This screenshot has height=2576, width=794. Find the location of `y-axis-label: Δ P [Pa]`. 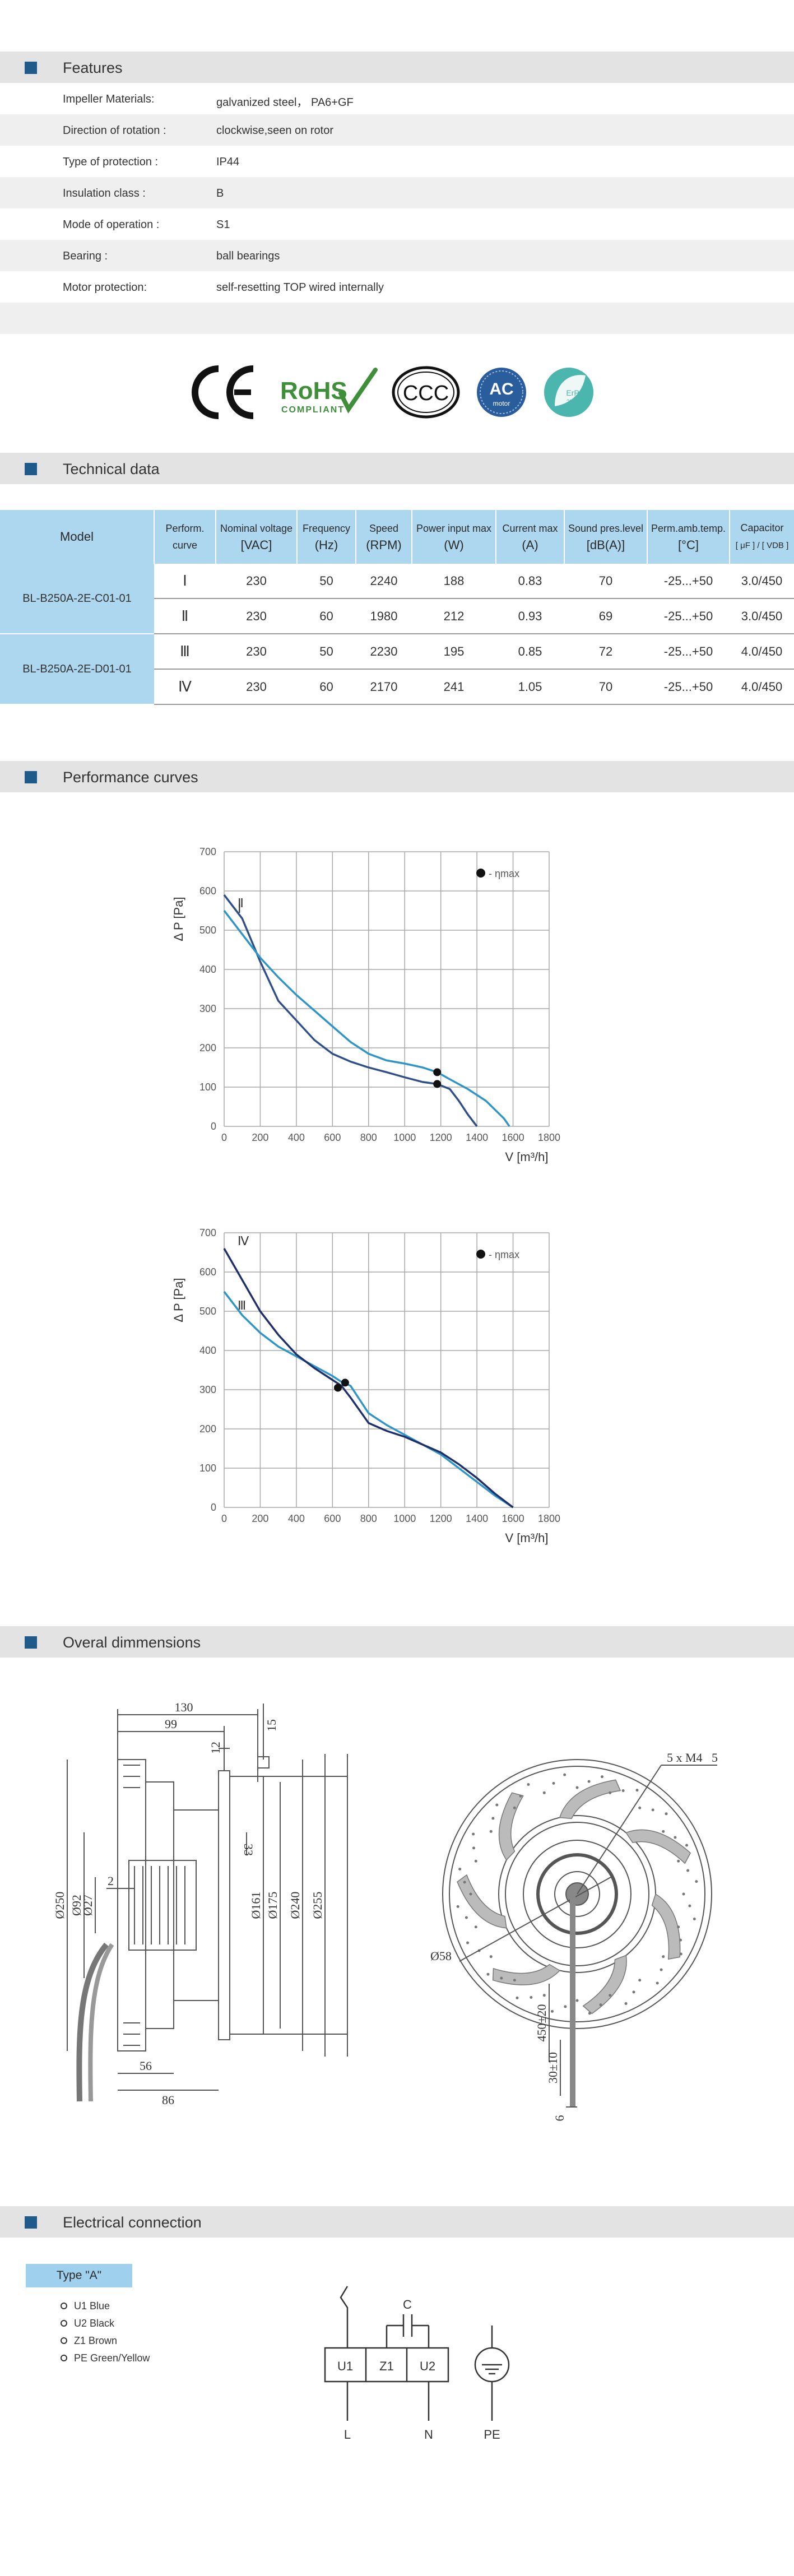

y-axis-label: Δ P [Pa] is located at coordinates (178, 919).